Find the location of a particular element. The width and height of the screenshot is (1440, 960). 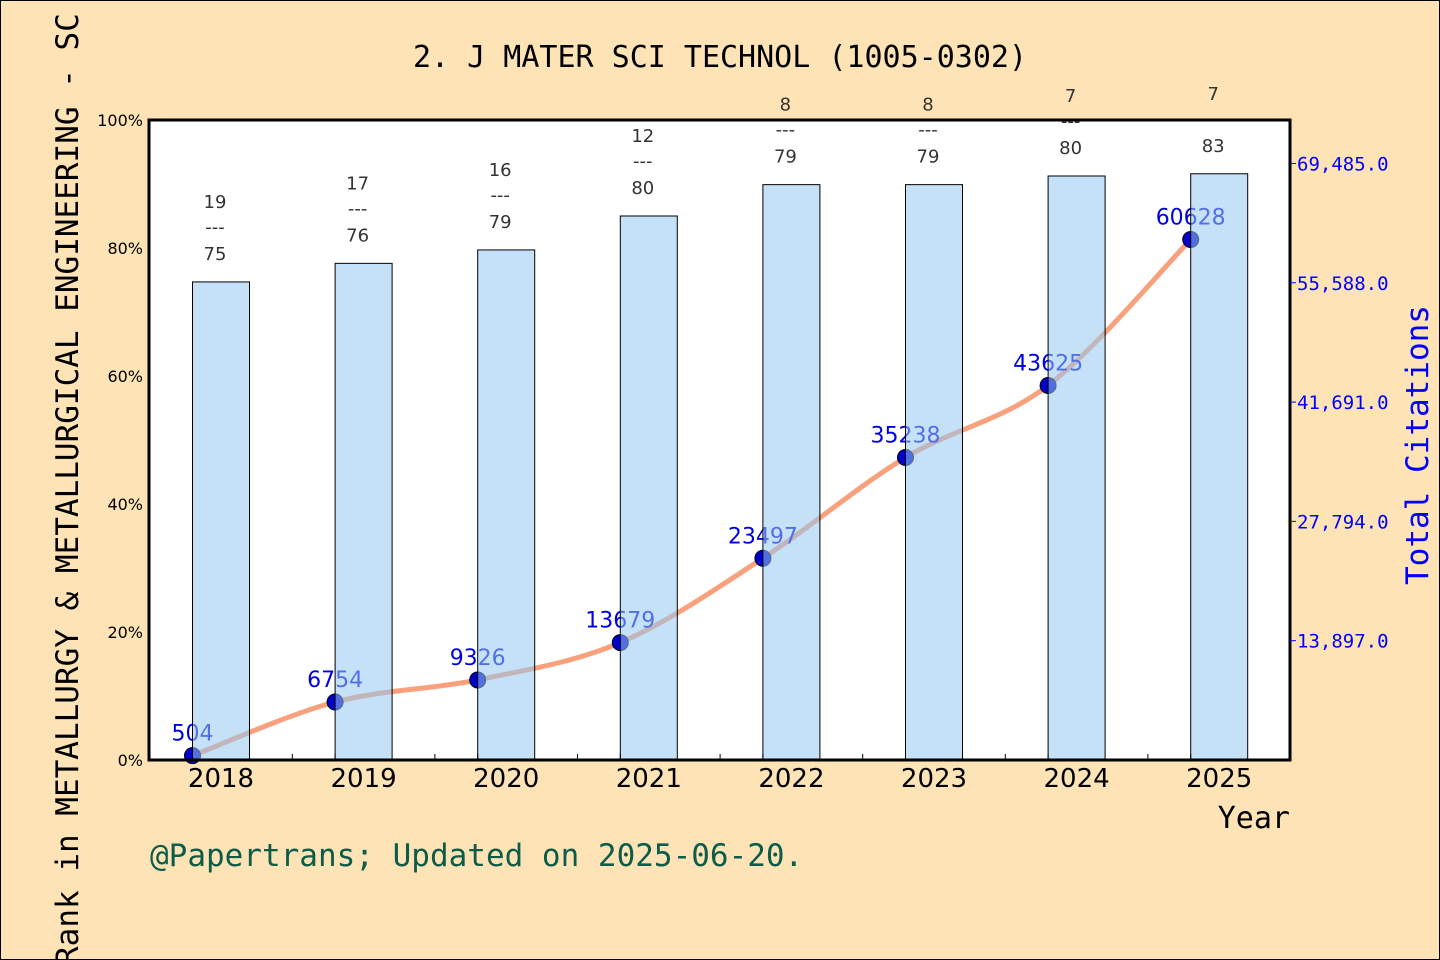

total-label: 75 is located at coordinates (215, 254).